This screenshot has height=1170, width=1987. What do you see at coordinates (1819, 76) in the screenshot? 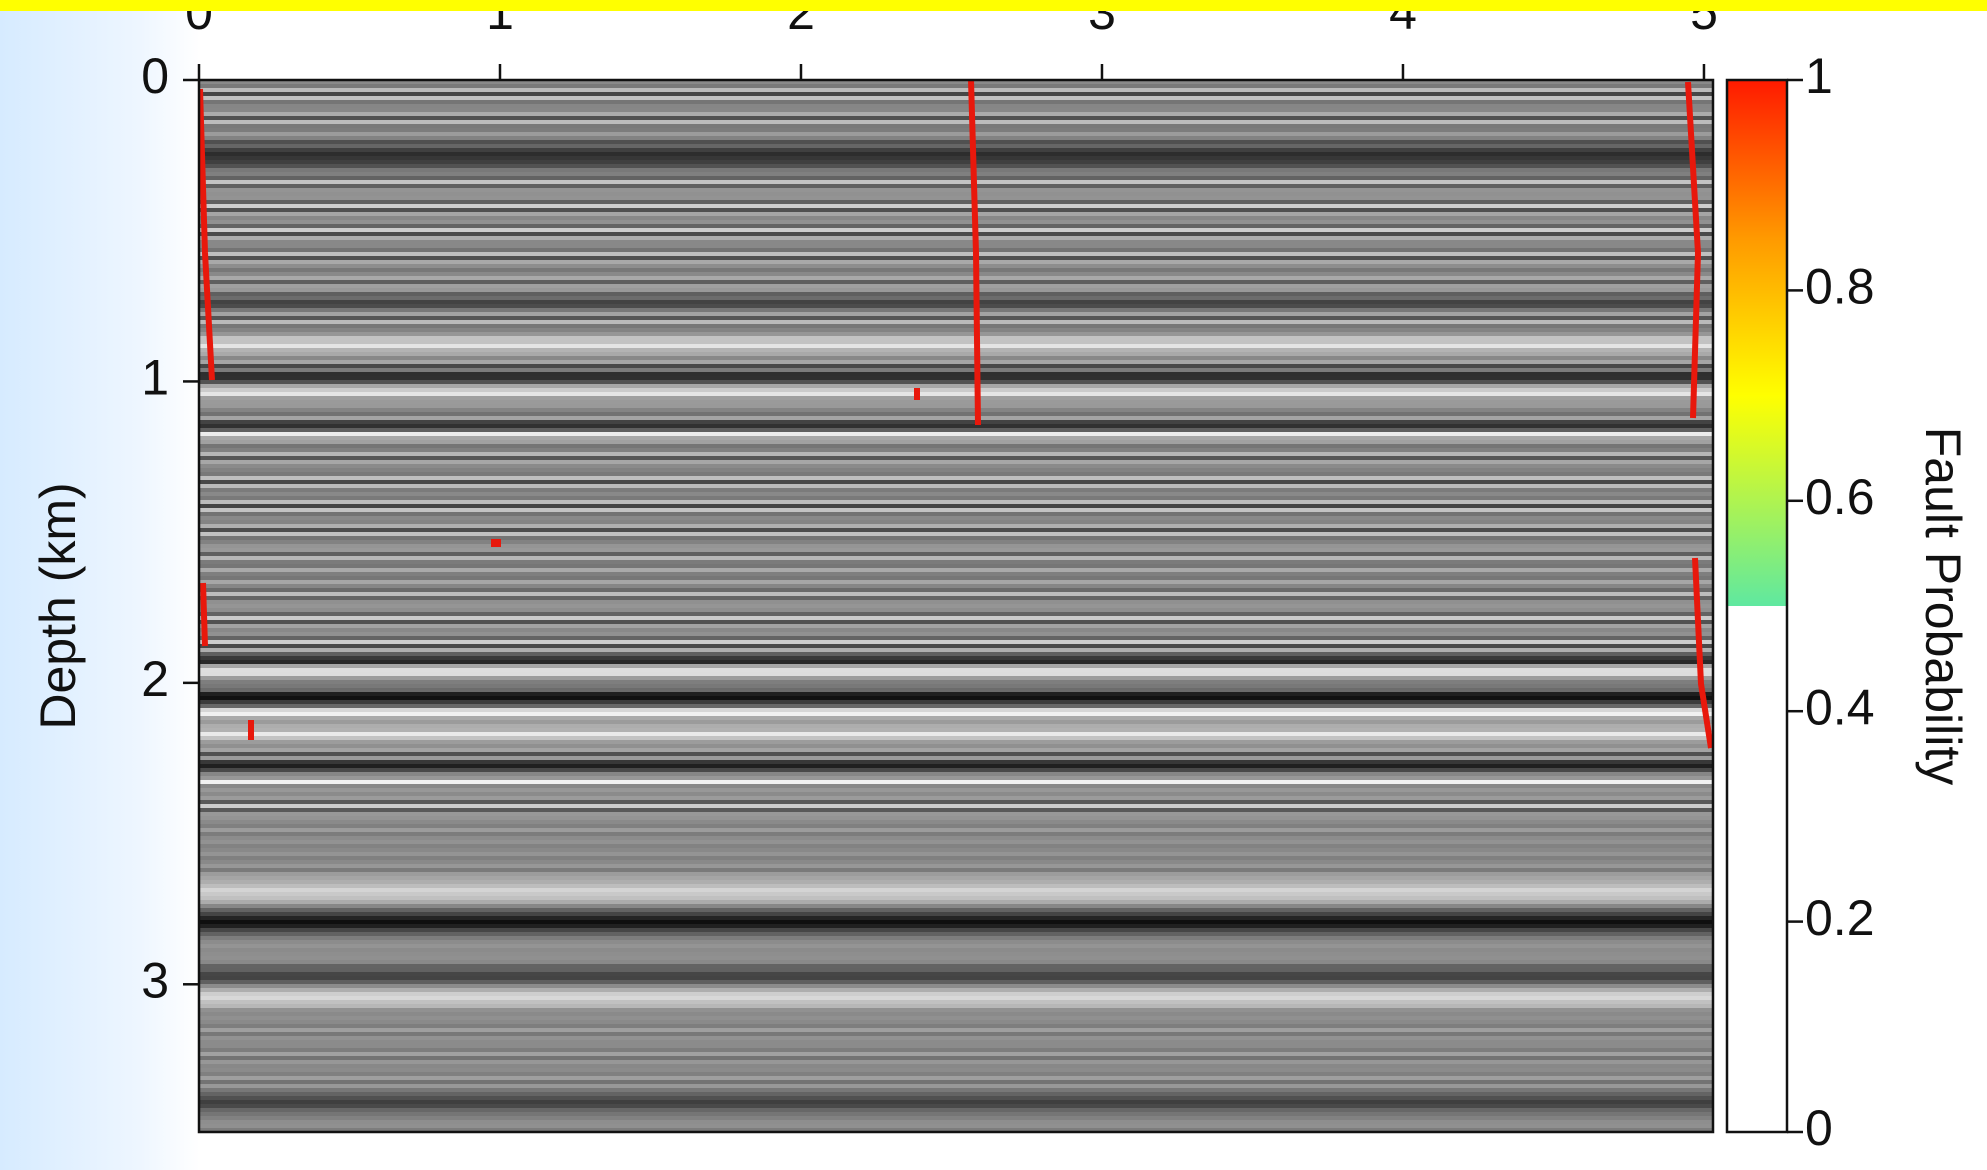
I see `colorbar-tick-label: 1` at bounding box center [1819, 76].